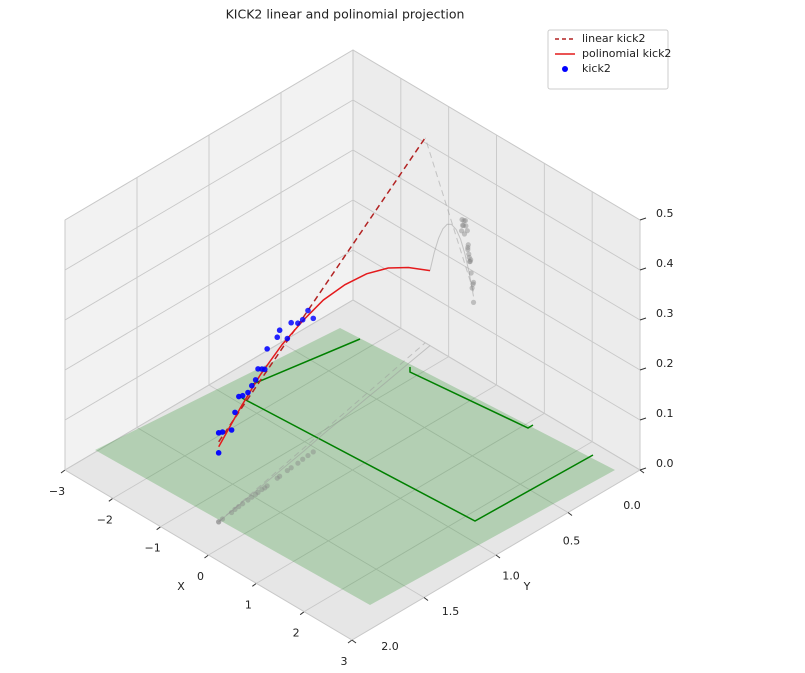 The image size is (805, 673). Describe the element at coordinates (344, 661) in the screenshot. I see `x-tick-label: 3` at that location.